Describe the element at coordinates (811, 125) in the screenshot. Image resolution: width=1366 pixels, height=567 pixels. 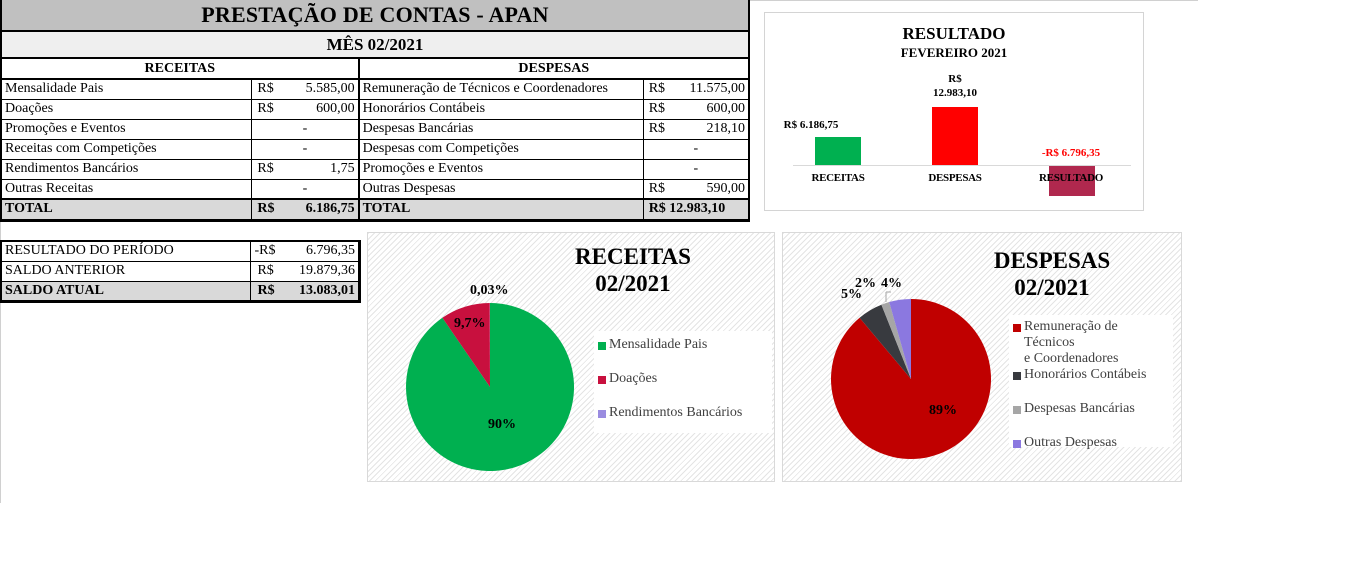
I see `bar-label-receitas: R$ 6.186,75` at that location.